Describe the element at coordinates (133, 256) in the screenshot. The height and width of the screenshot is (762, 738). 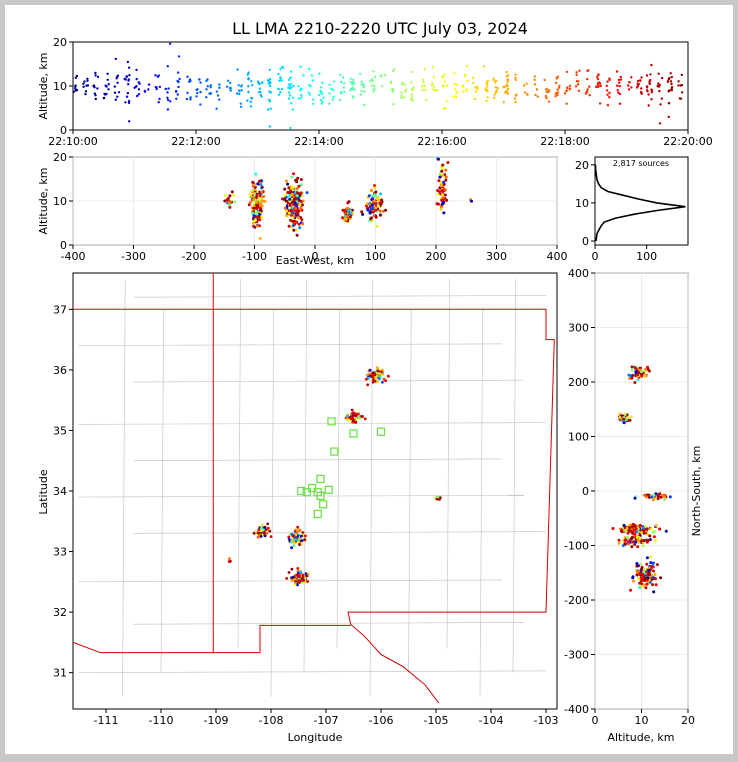
I see `ew-panel-xtick-label: -300` at that location.